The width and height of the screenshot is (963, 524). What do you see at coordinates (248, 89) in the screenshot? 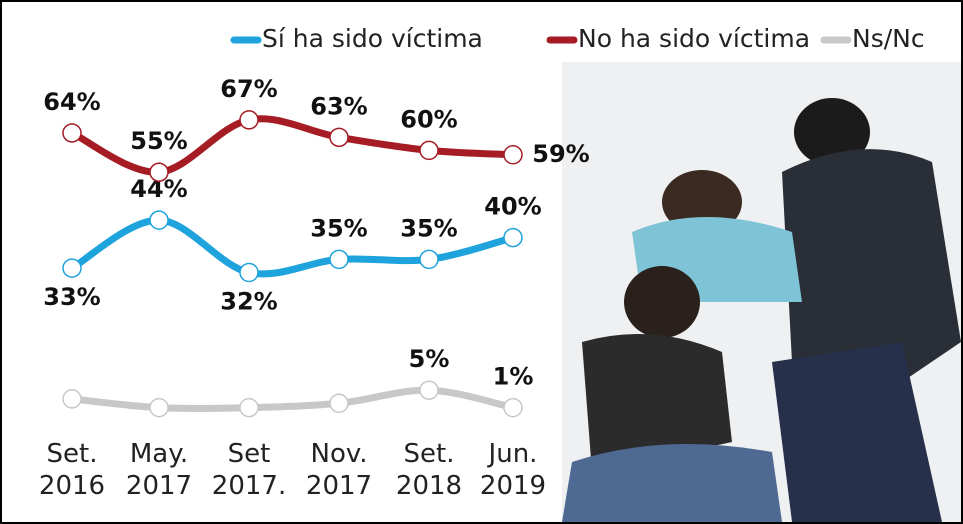
I see `data-label: 67%` at bounding box center [248, 89].